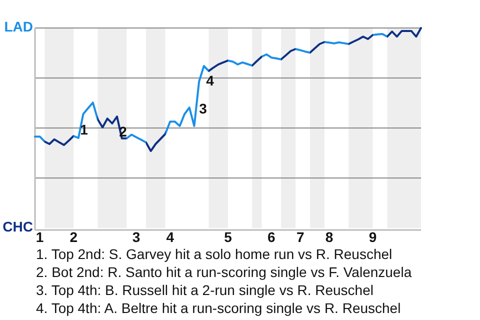 This screenshot has height=320, width=480. Describe the element at coordinates (300, 237) in the screenshot. I see `x-tick-label: 7` at that location.